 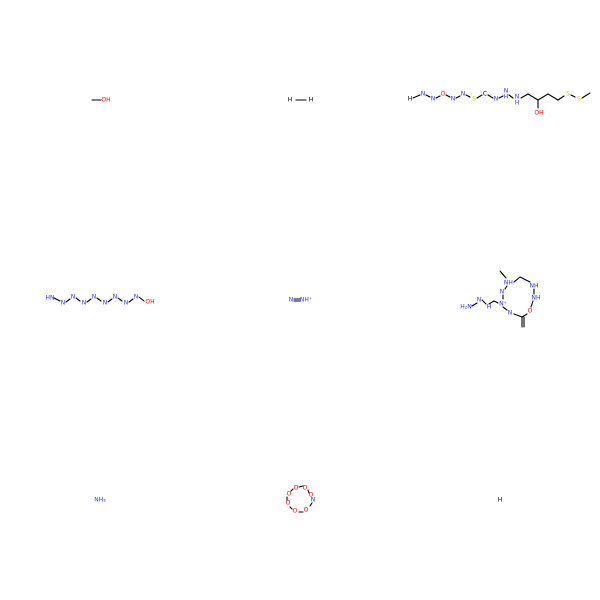 I want to click on molecule-4: HN N N N N N N N N OH, so click(x=100, y=300).